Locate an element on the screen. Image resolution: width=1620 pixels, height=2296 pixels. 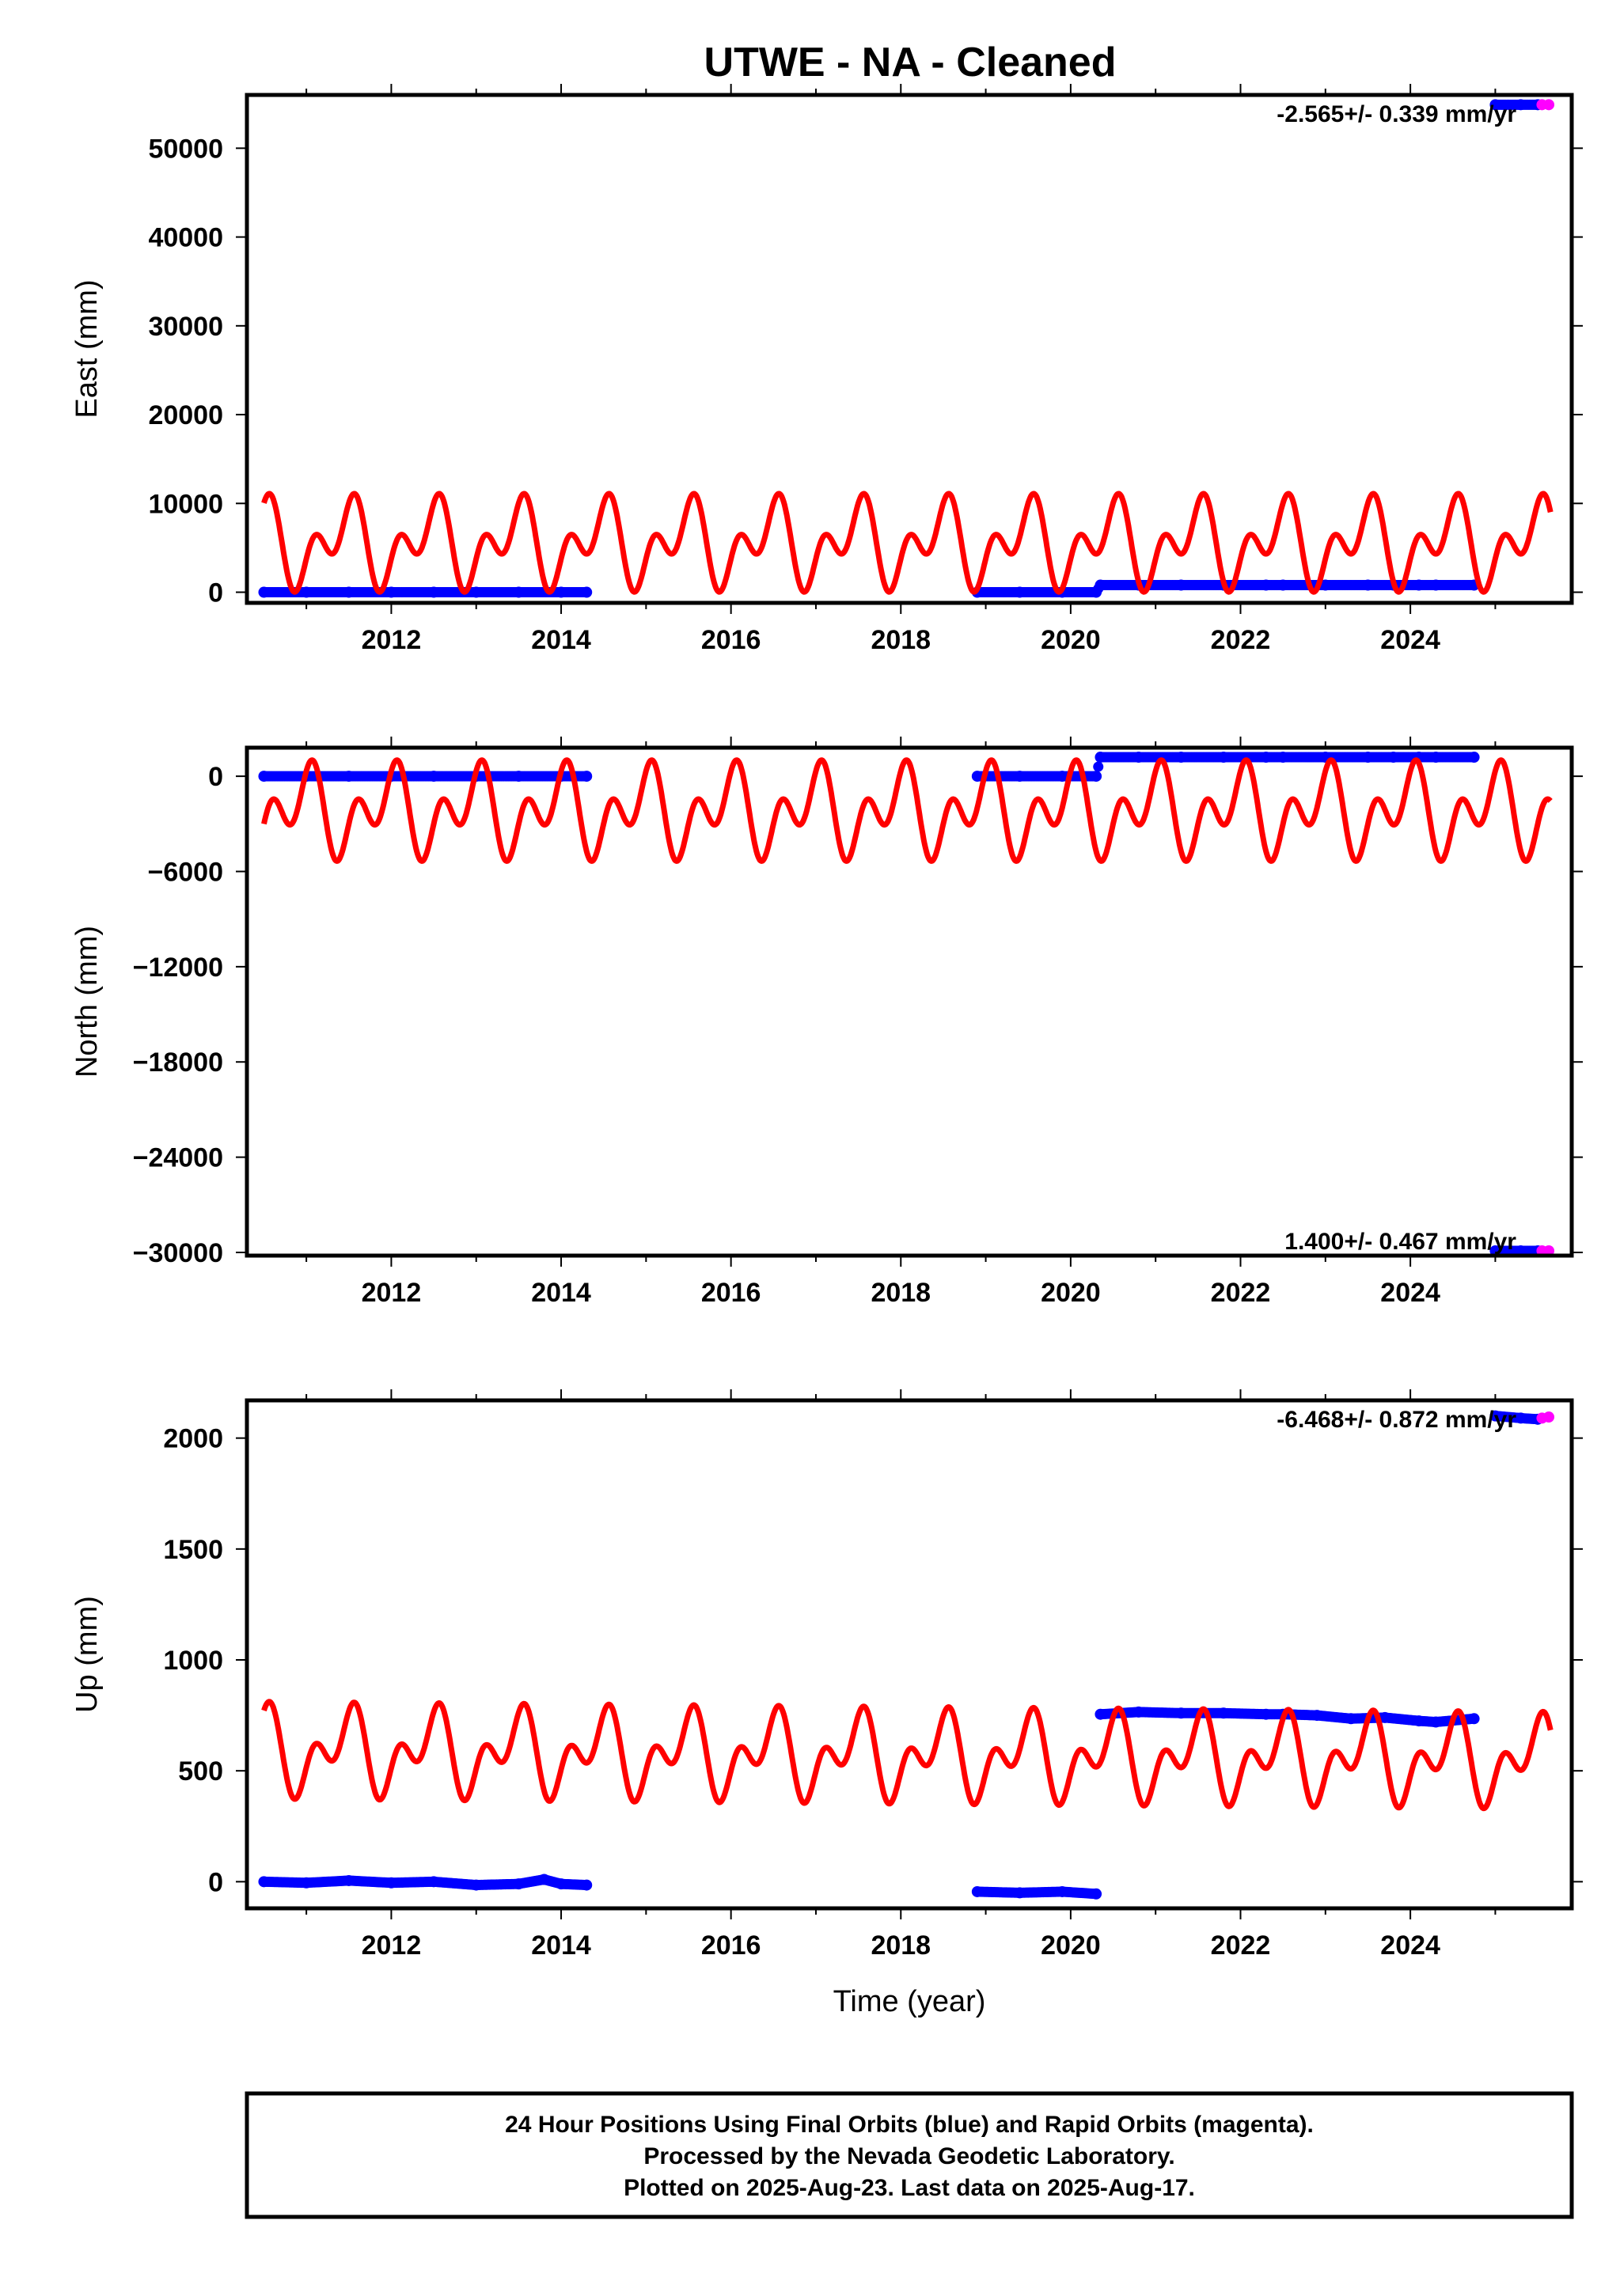
y-tick-label: −18000 is located at coordinates (178, 1063).